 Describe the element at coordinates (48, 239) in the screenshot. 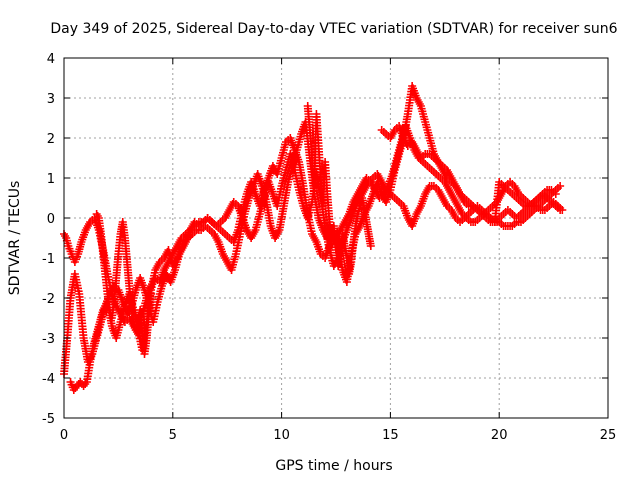

I see `y-tick-labels: -5 -4 -3 -2 -1 0 1 2 3 4` at that location.